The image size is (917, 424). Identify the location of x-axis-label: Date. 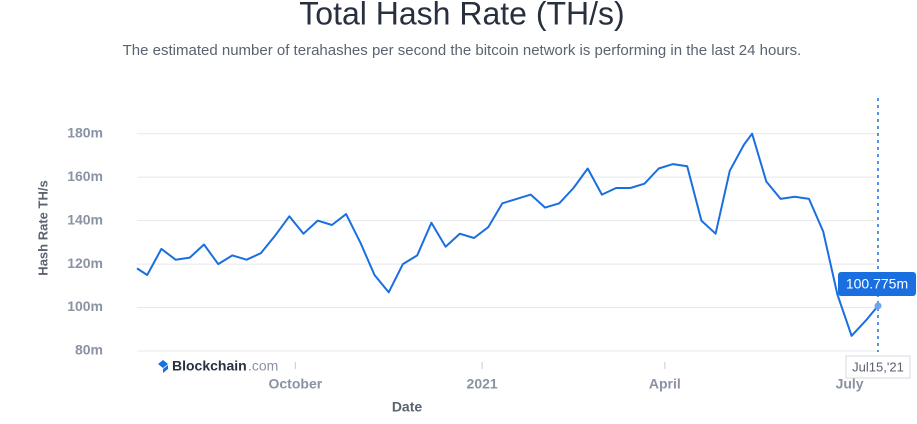
(407, 407).